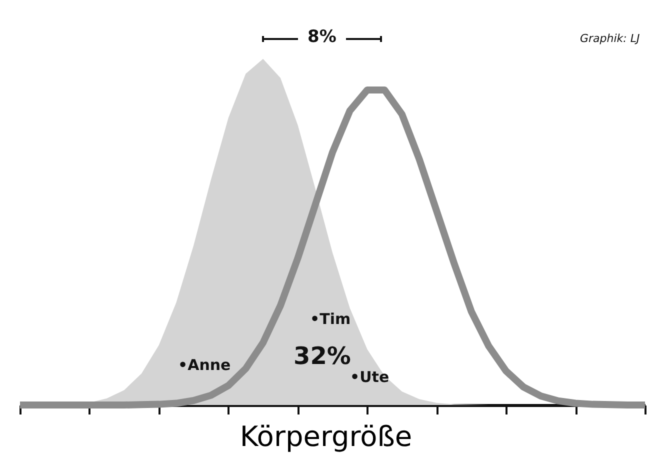 The image size is (652, 464). What do you see at coordinates (322, 356) in the screenshot?
I see `annotation: 32%` at bounding box center [322, 356].